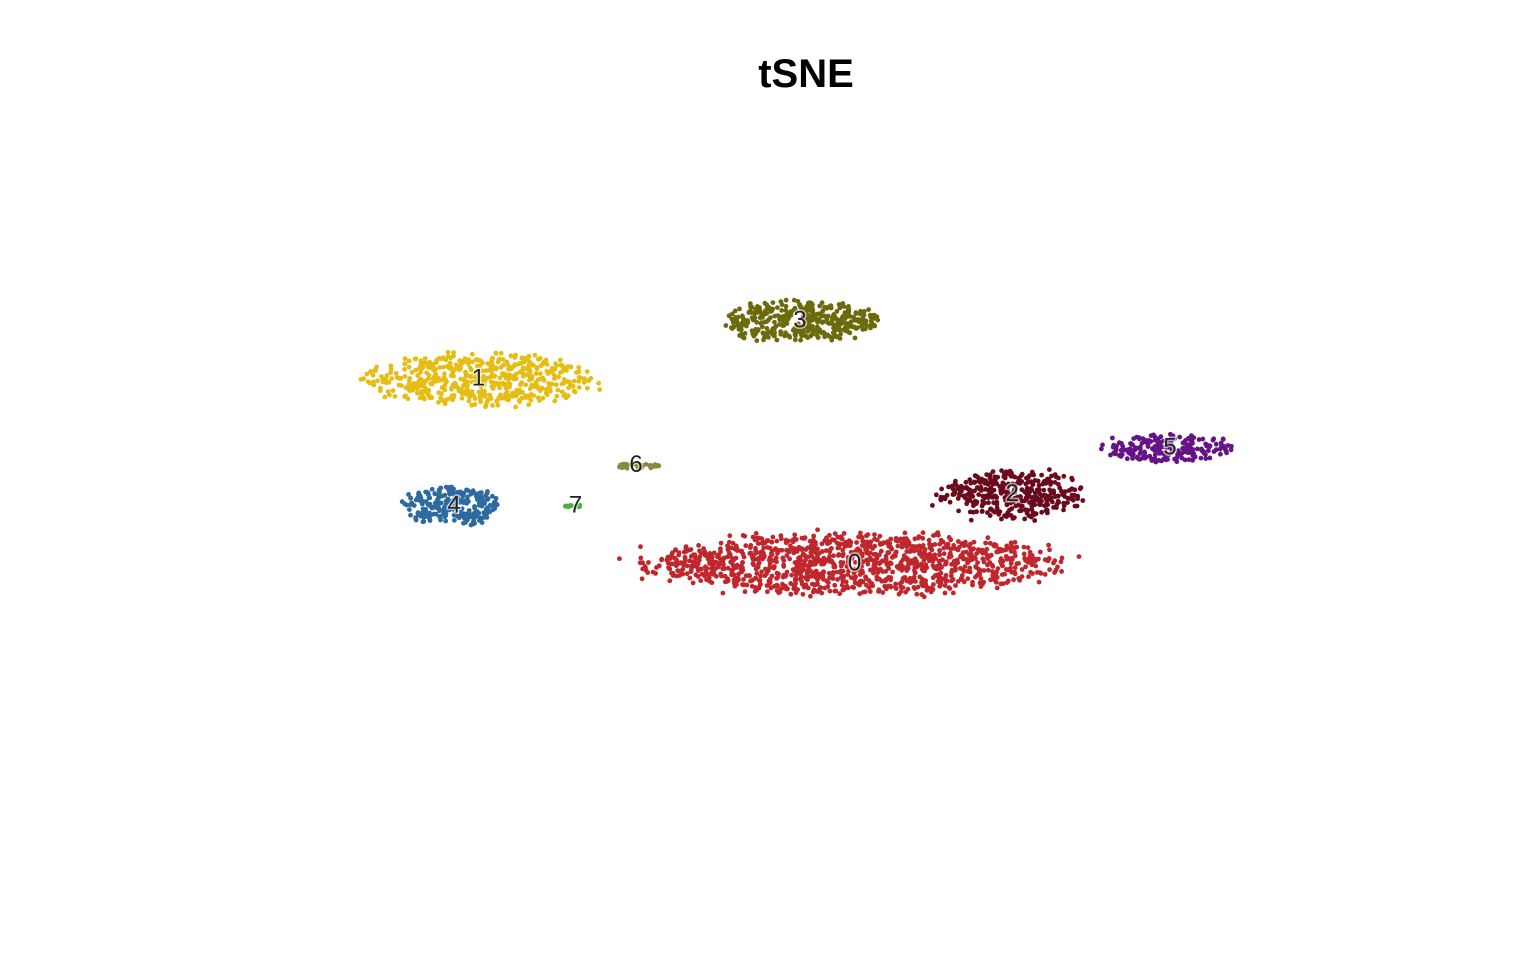 The height and width of the screenshot is (960, 1536). Describe the element at coordinates (573, 506) in the screenshot. I see `cluster-7-points` at that location.